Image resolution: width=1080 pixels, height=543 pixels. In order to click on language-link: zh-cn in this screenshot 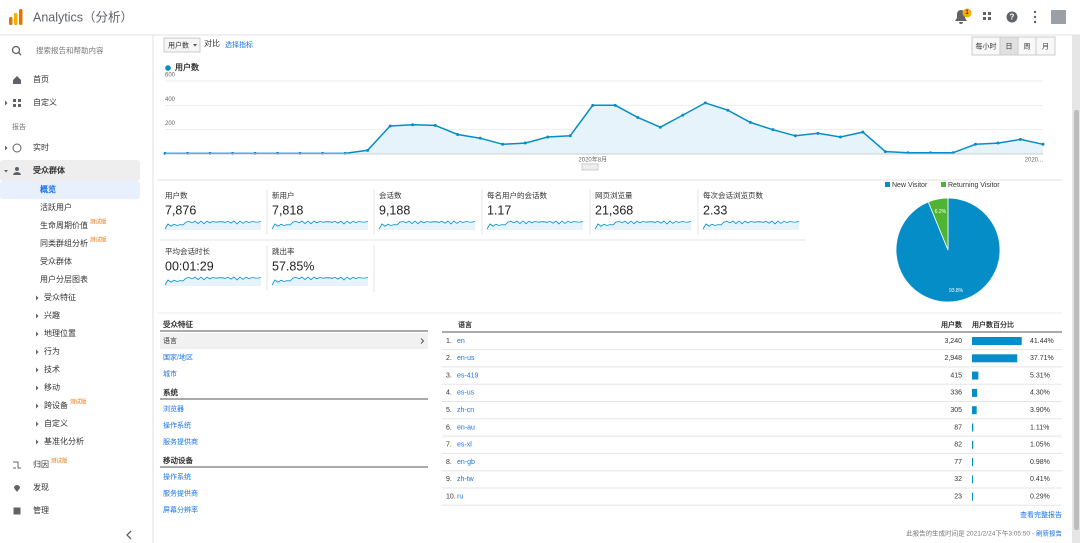, I will do `click(465, 410)`.